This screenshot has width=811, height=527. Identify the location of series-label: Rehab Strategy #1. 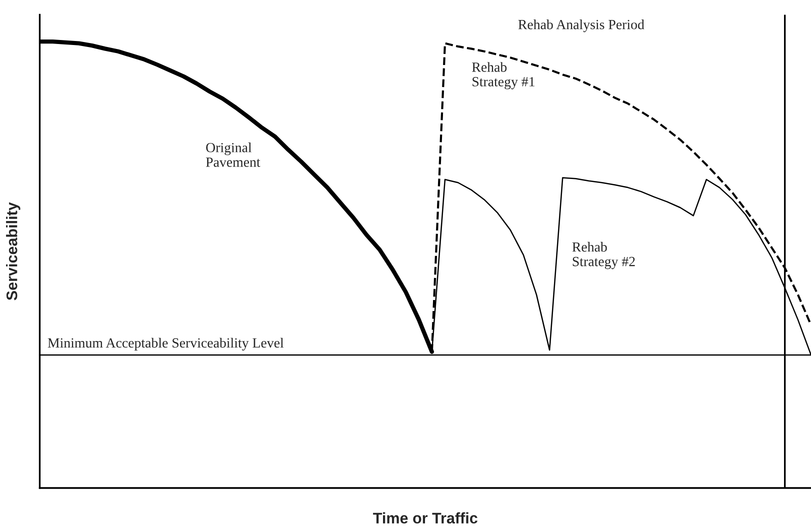
(503, 76).